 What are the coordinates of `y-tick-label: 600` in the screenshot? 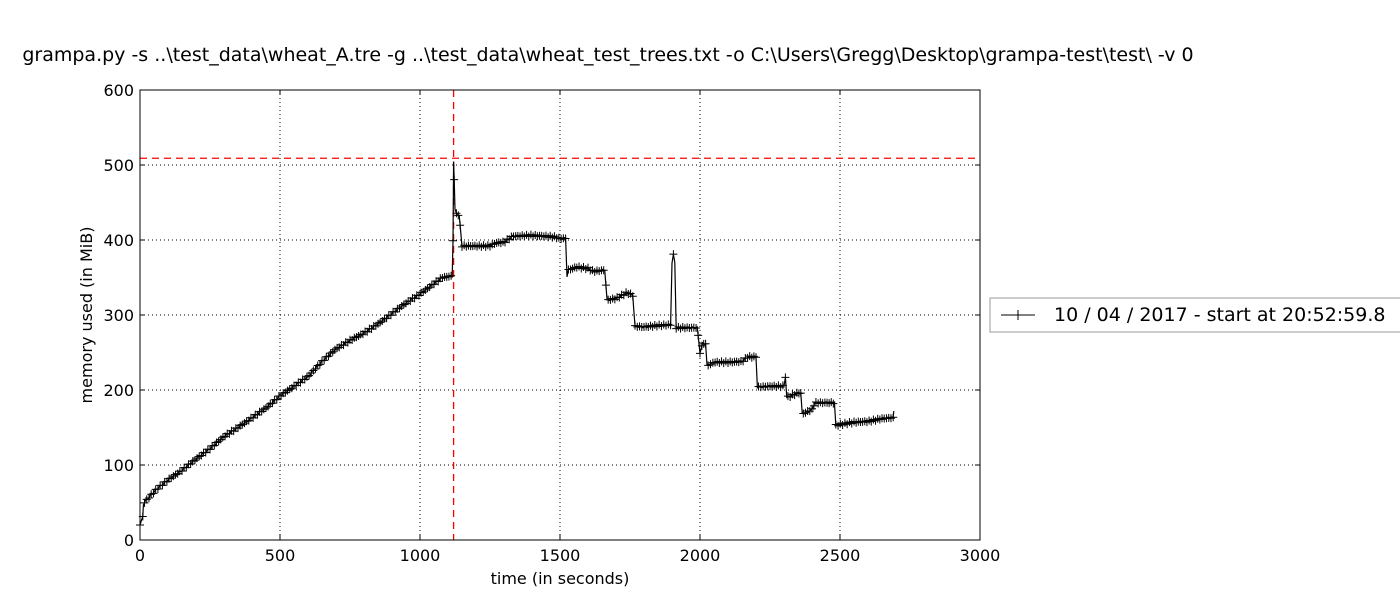 It's located at (118, 90).